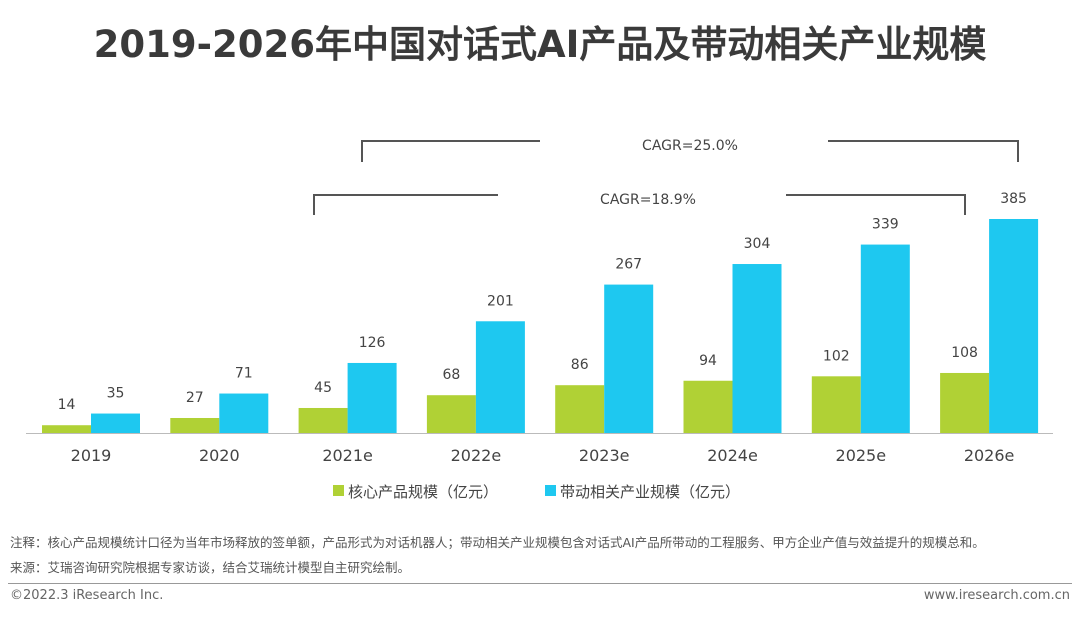 The height and width of the screenshot is (619, 1080). I want to click on chart-title: 2019-2026年中国对话式AI产品及带动相关产业规模, so click(540, 44).